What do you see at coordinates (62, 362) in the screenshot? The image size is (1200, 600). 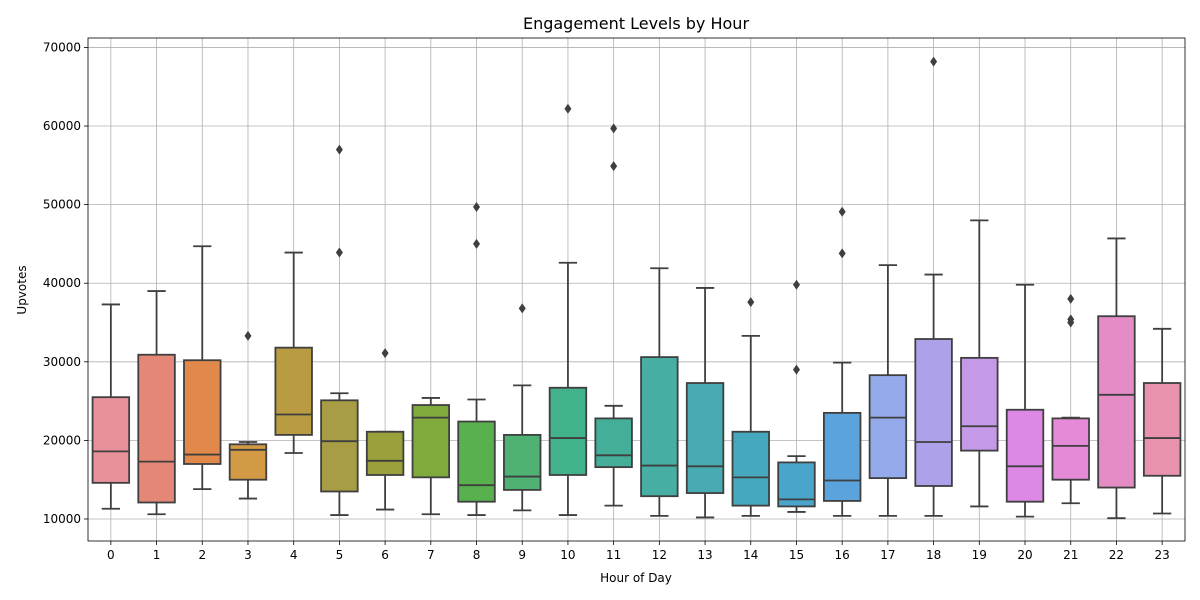 I see `y-tick-label: 30000` at bounding box center [62, 362].